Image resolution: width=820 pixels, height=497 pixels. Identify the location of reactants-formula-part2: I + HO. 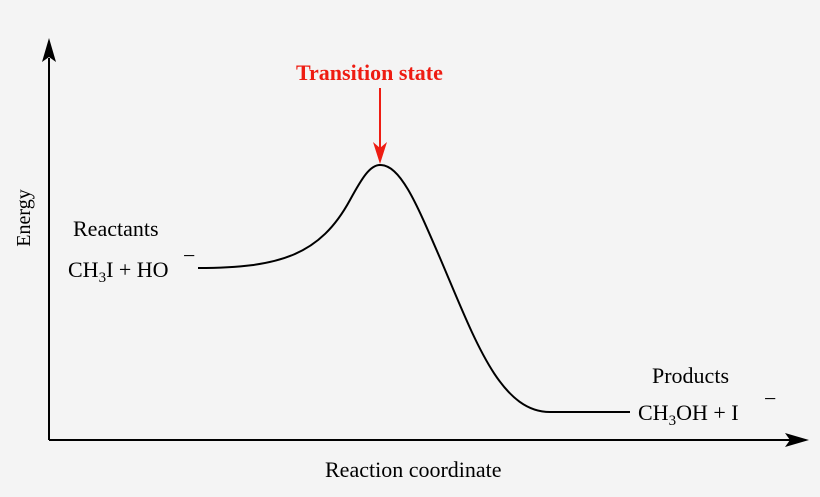
(137, 269).